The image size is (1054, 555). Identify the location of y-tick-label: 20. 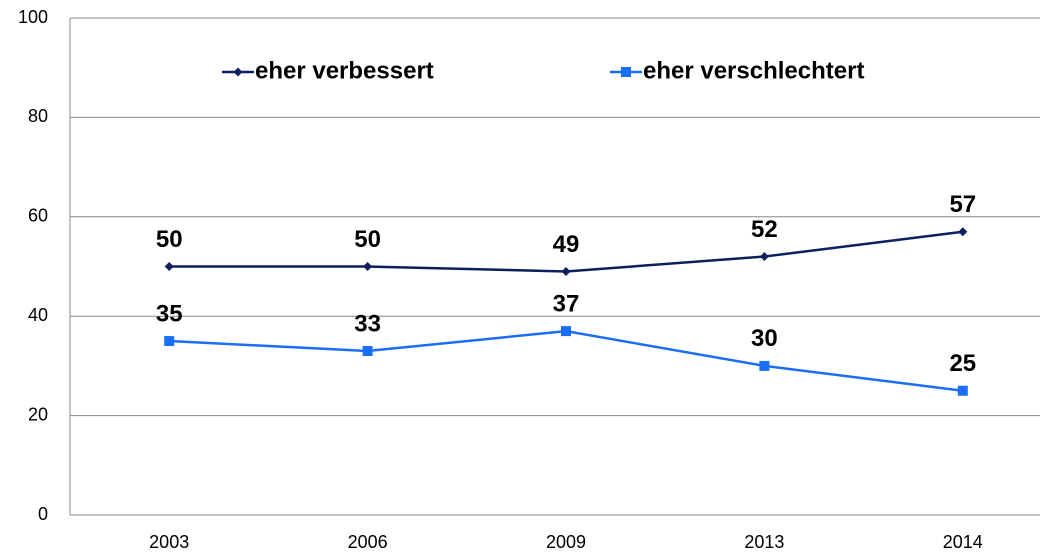
(38, 414).